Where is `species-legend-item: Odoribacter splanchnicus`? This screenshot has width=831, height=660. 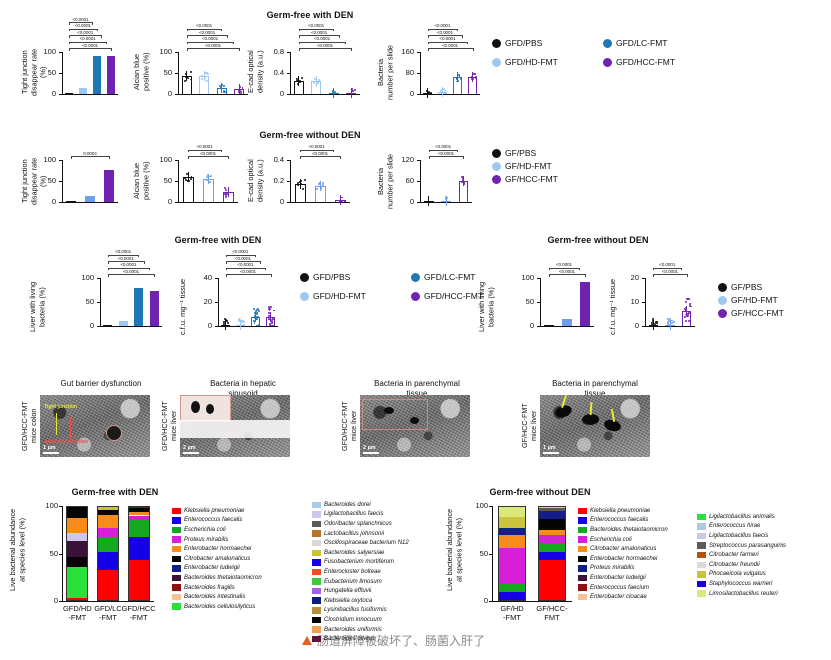 species-legend-item: Odoribacter splanchnicus is located at coordinates (360, 524).